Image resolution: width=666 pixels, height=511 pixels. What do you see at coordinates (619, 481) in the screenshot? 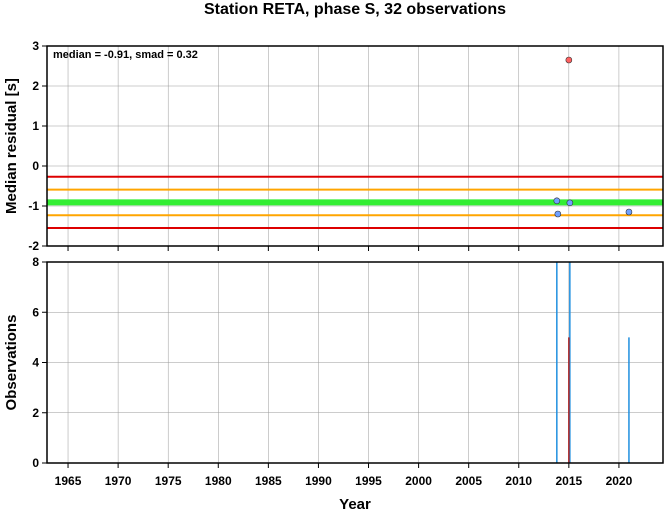
I see `x-tick-label: 2020` at bounding box center [619, 481].